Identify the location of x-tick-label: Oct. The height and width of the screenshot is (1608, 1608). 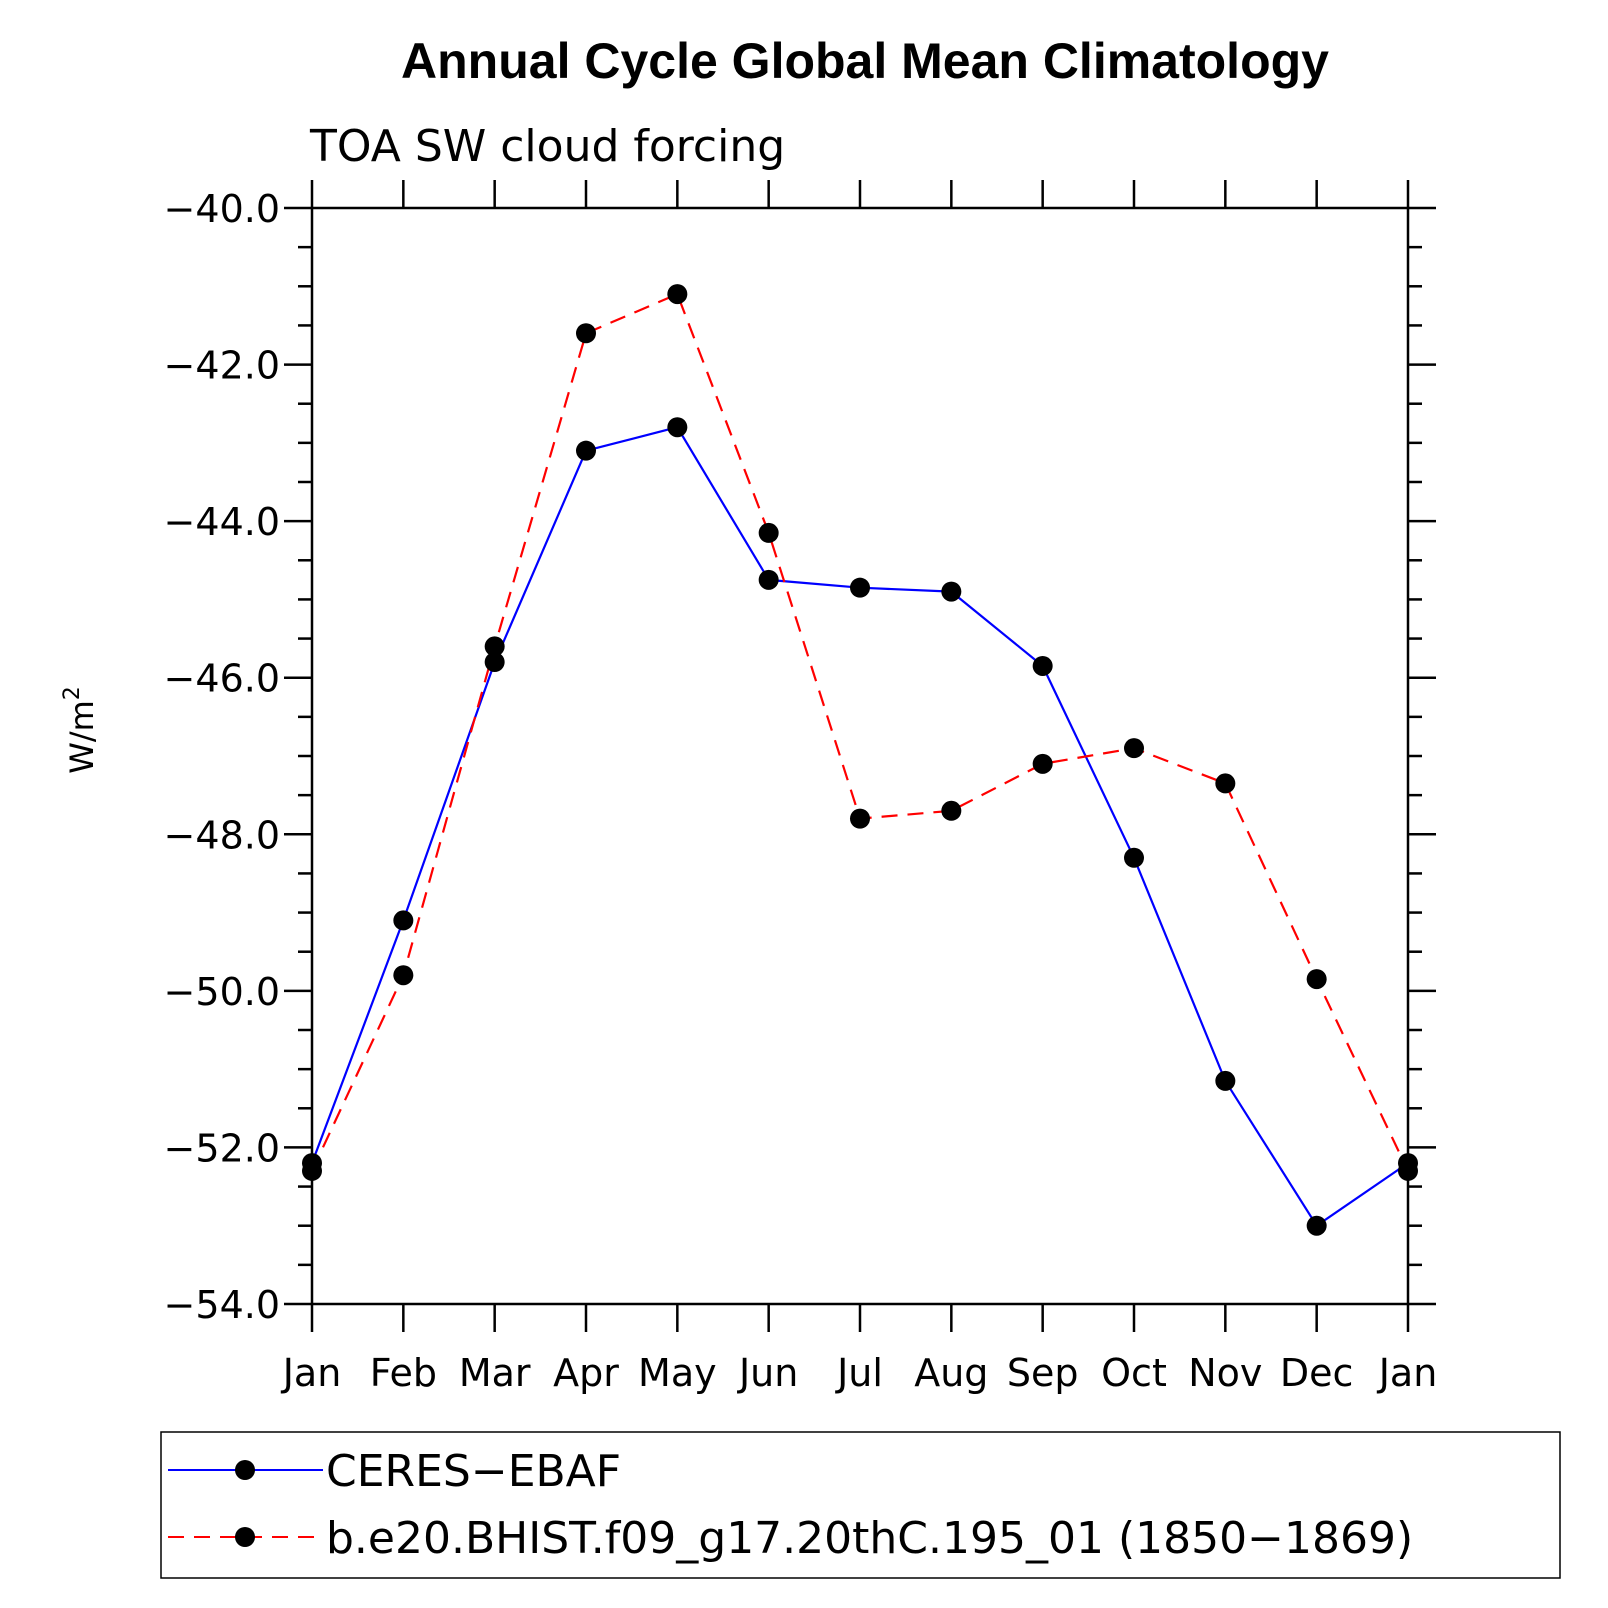
(1134, 1373).